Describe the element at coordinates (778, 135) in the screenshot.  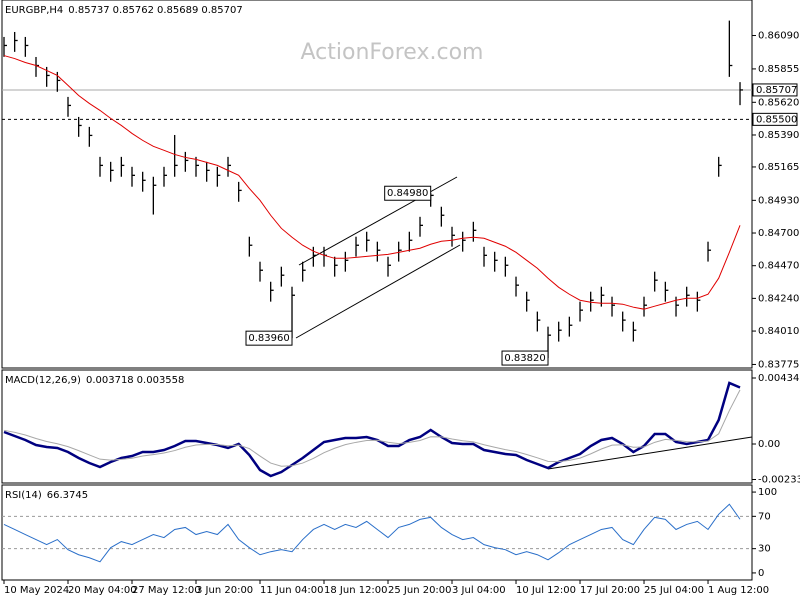
I see `y-tick-label: 0.85390` at that location.